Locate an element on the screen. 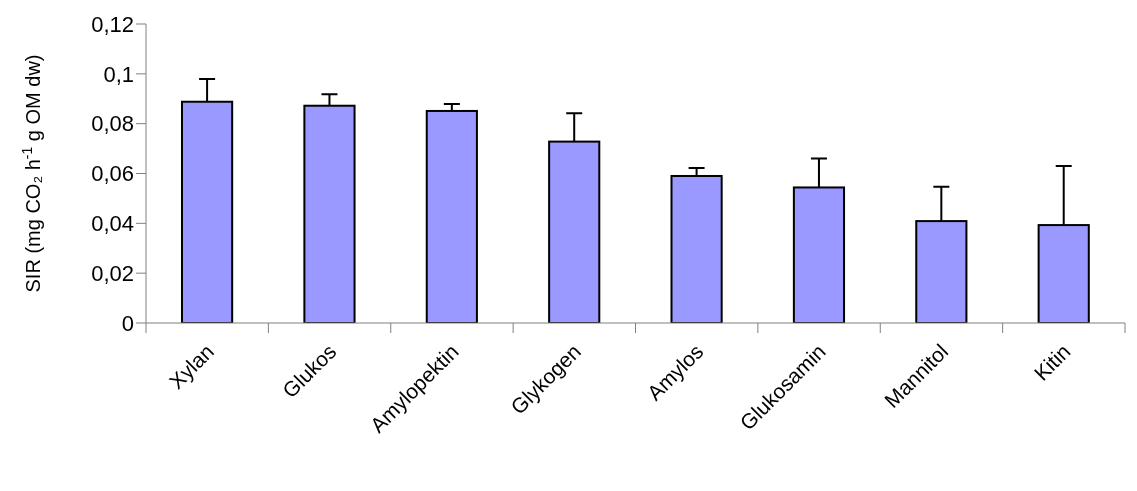  y-tick-label: 0,1 is located at coordinates (118, 74).